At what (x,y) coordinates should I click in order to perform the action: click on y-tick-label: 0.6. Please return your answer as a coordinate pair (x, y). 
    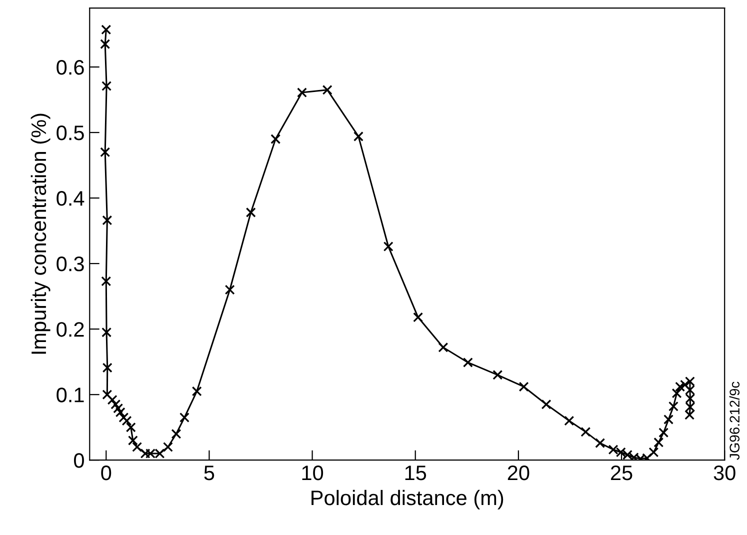
    Looking at the image, I should click on (70, 67).